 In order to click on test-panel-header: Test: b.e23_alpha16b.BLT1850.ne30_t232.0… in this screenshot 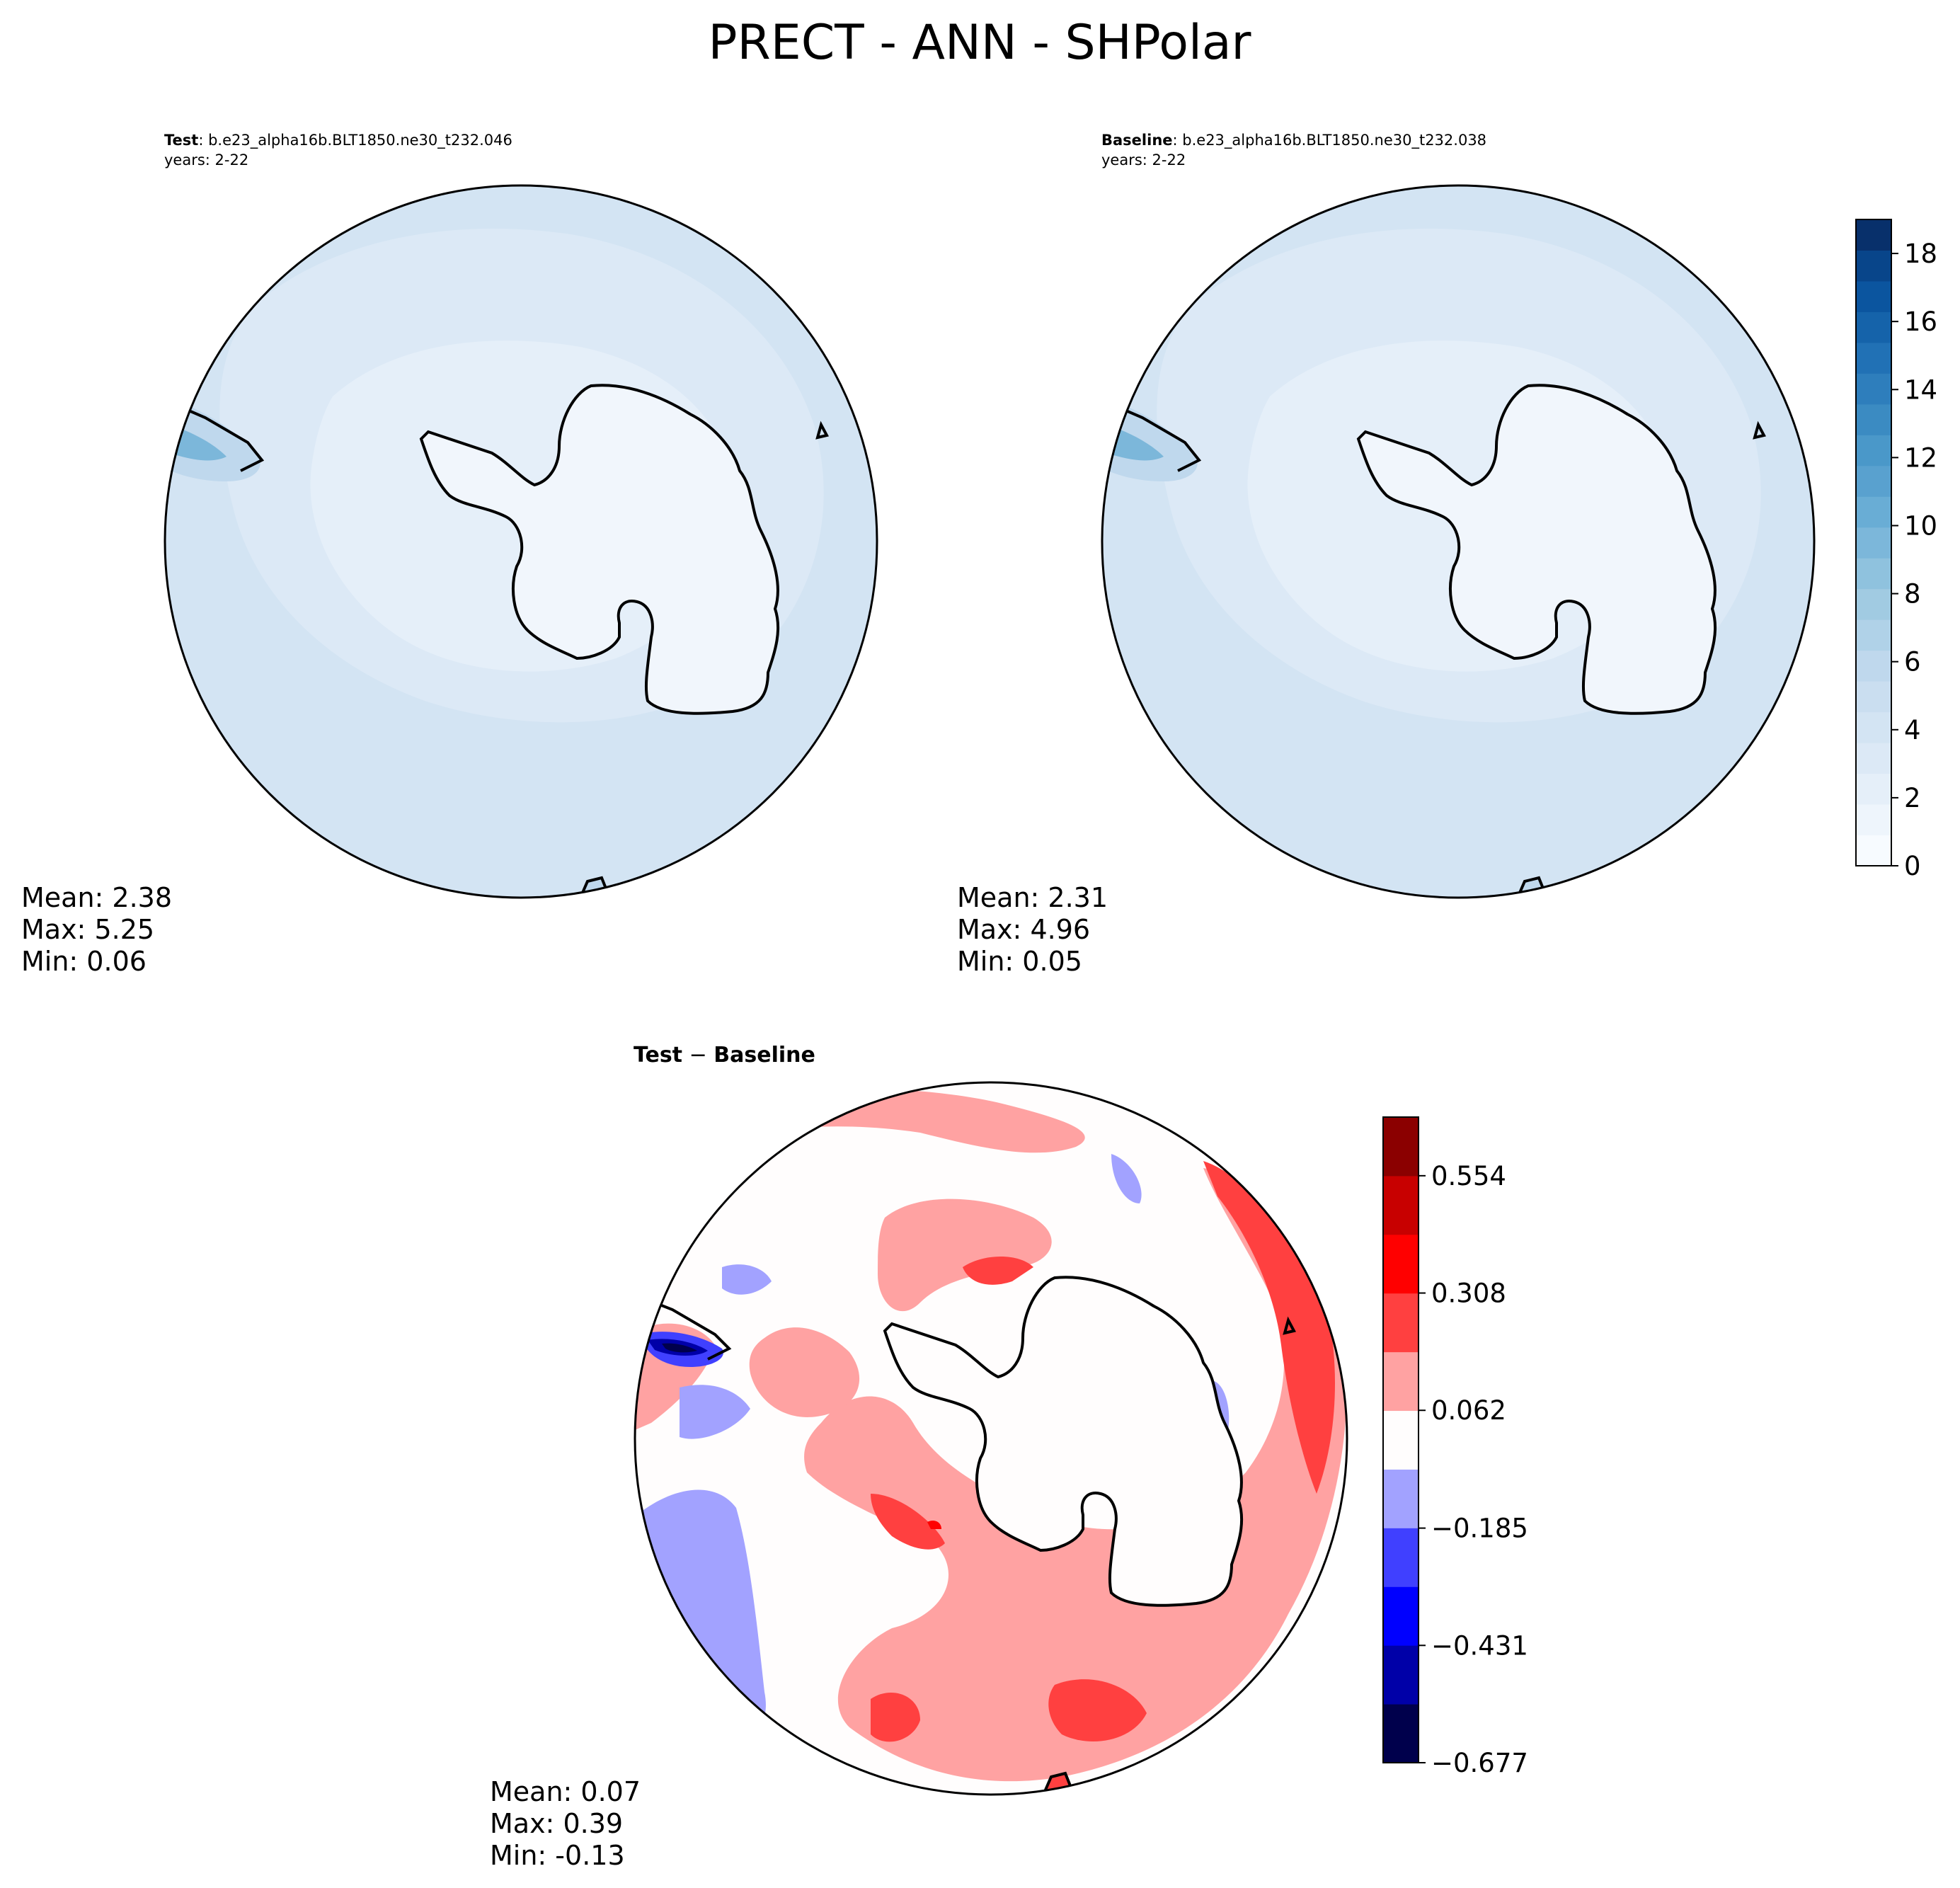, I will do `click(338, 140)`.